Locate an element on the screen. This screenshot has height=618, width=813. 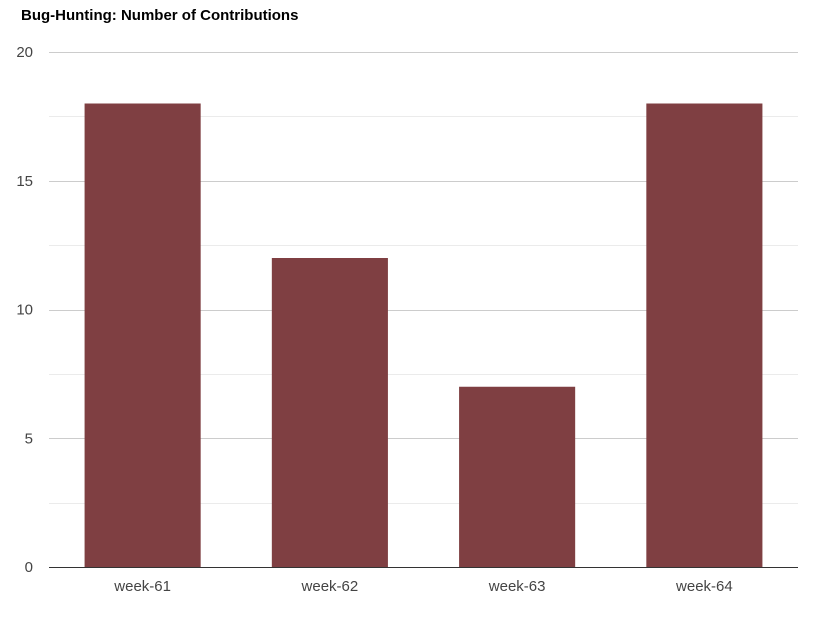
x-axis-ticks: week-61 week-62 week-63 week-64 is located at coordinates (422, 586).